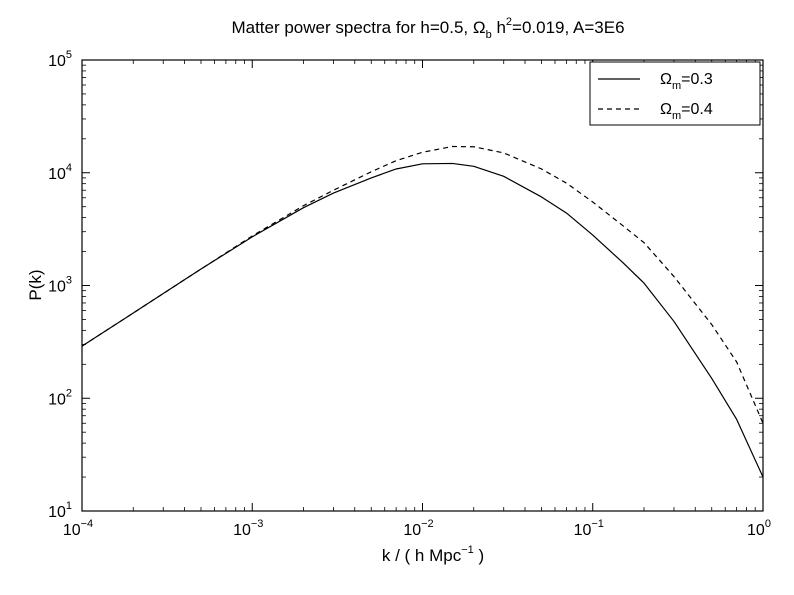 This screenshot has height=595, width=794. Describe the element at coordinates (60, 397) in the screenshot. I see `y-tick-label: 10²` at that location.